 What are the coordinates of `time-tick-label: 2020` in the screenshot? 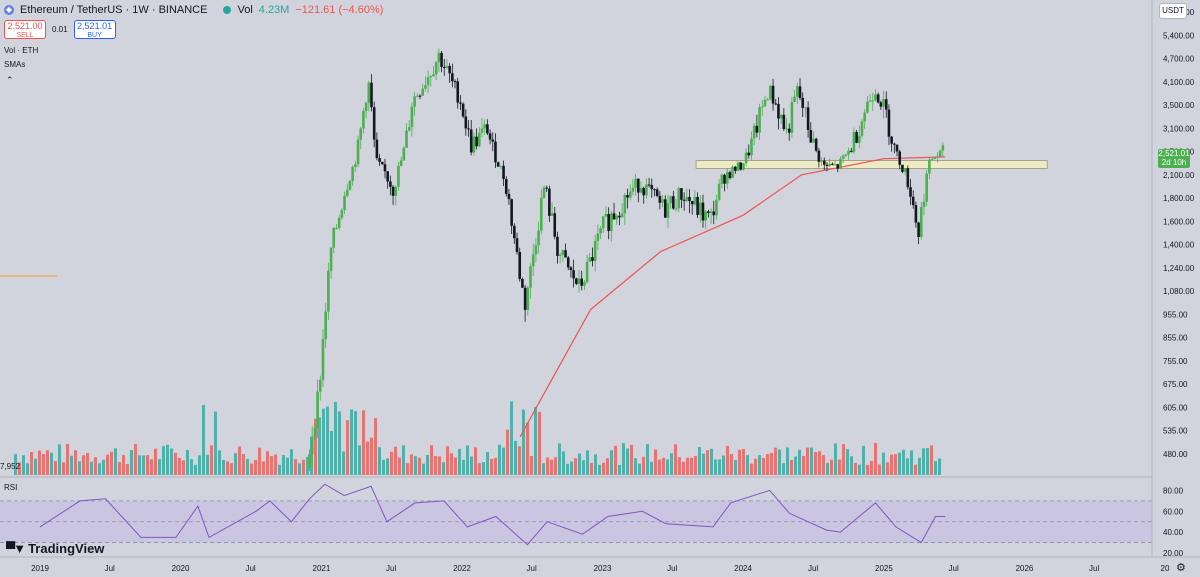 It's located at (181, 568).